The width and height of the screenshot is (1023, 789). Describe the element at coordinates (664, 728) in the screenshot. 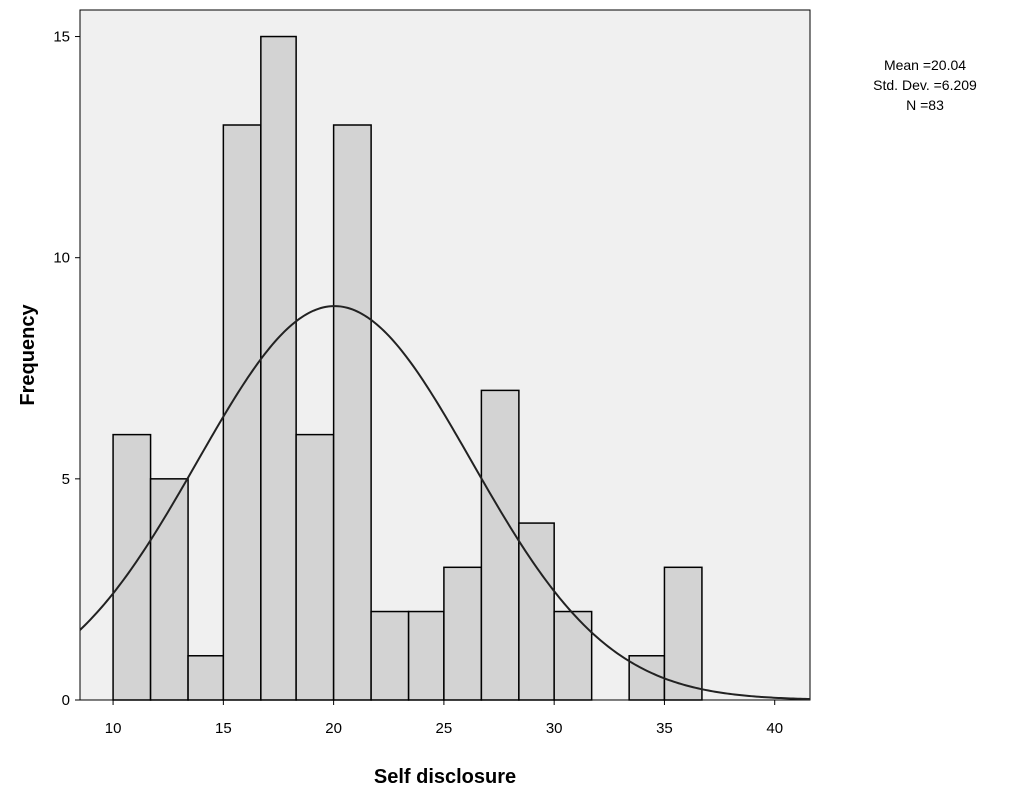

I see `x-tick-label: 35` at that location.